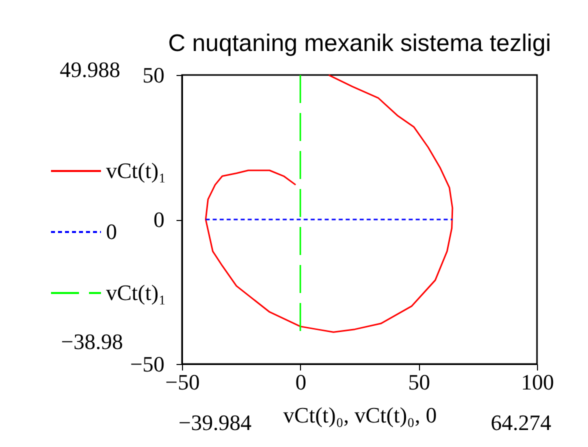 This screenshot has height=447, width=588. I want to click on y-tick-label: 0, so click(159, 219).